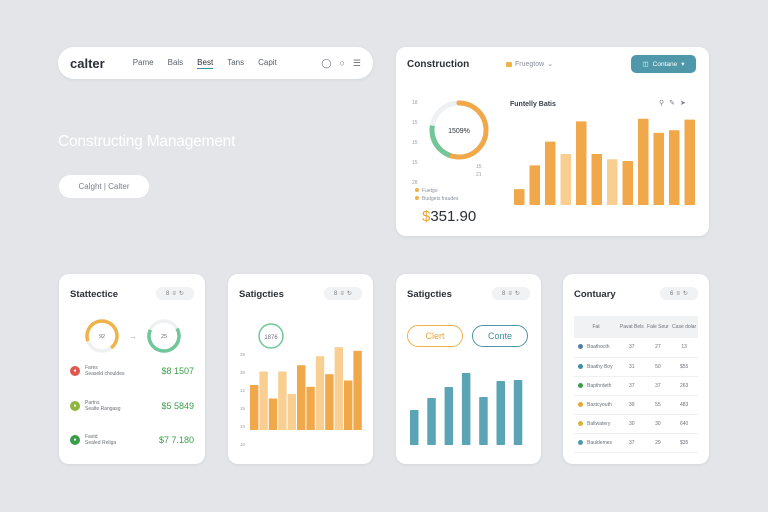 The height and width of the screenshot is (512, 768). Describe the element at coordinates (596, 367) in the screenshot. I see `table-cell: Baathy Boy` at that location.